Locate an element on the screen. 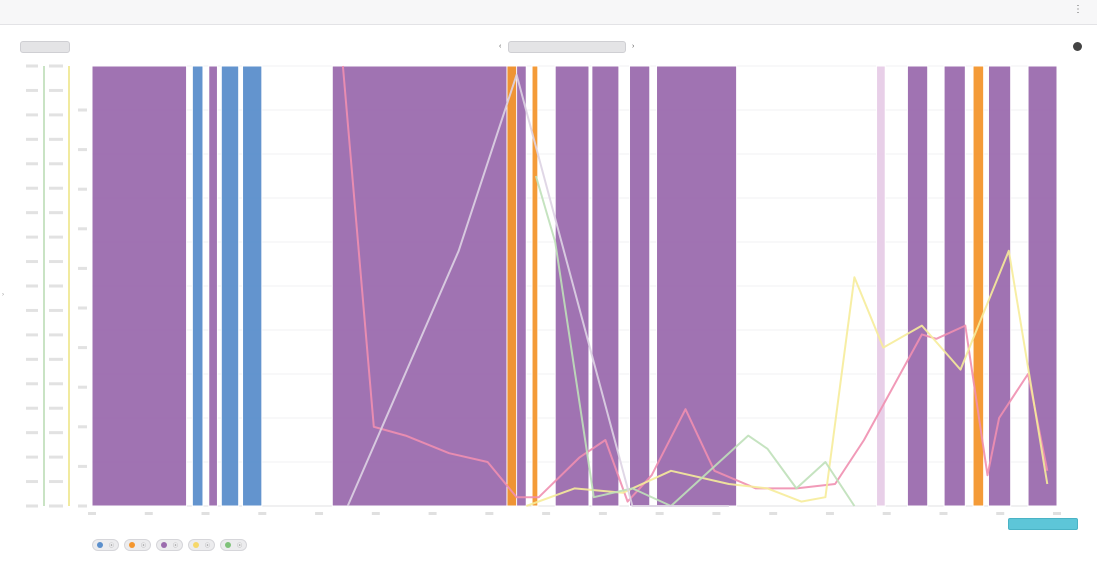  legend-item-series-3: ⓧ is located at coordinates (170, 545).